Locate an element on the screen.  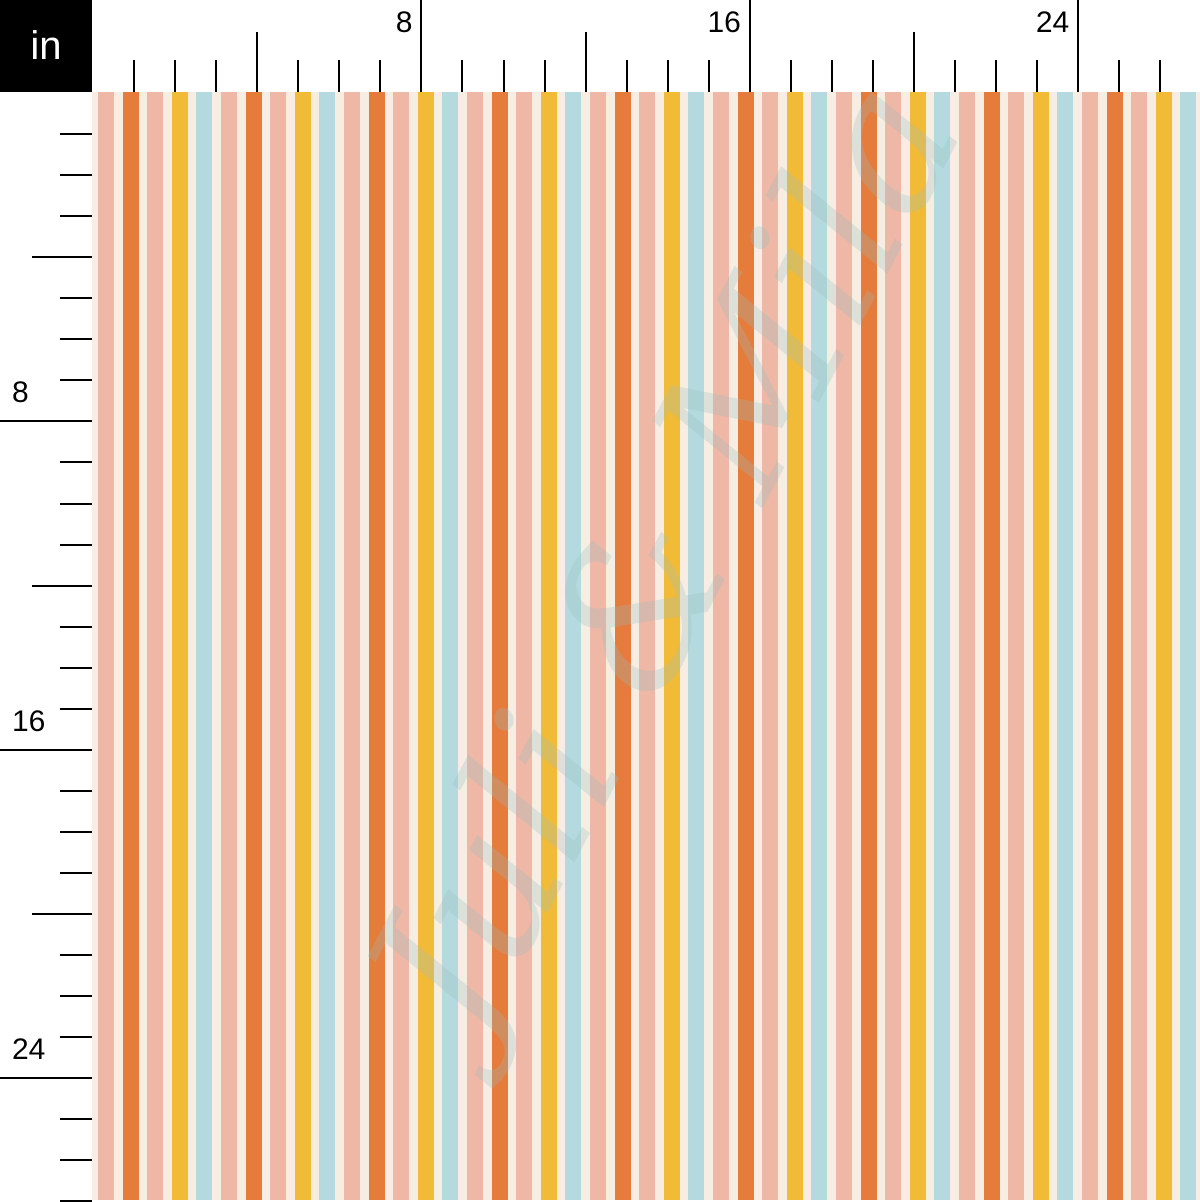
left-ruler-label: 8 is located at coordinates (20, 393).